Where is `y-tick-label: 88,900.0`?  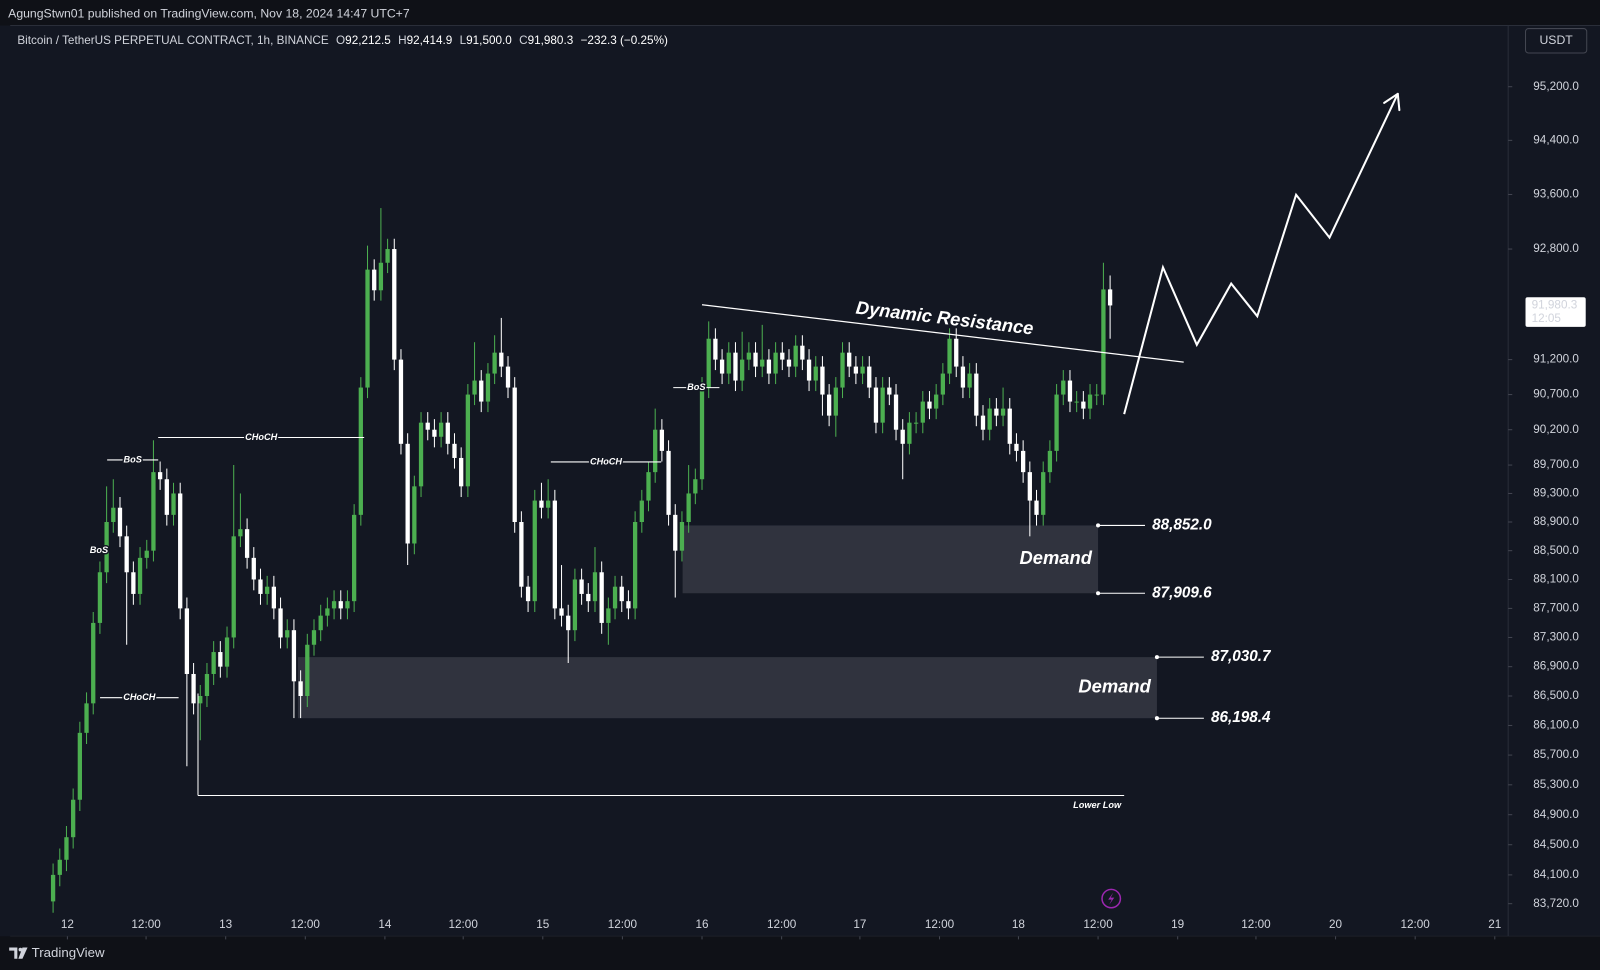
y-tick-label: 88,900.0 is located at coordinates (1556, 521).